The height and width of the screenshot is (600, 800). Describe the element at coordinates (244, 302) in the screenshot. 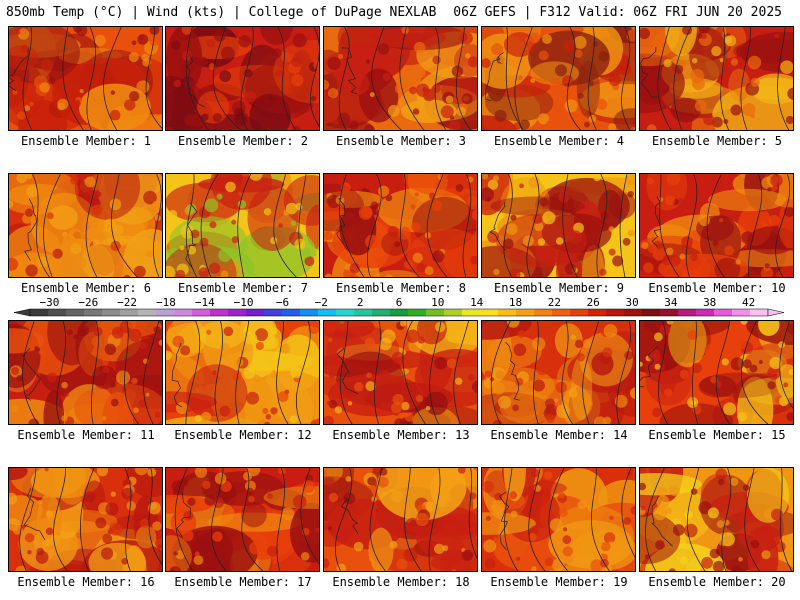

I see `colorbar-tick-label: −10` at that location.